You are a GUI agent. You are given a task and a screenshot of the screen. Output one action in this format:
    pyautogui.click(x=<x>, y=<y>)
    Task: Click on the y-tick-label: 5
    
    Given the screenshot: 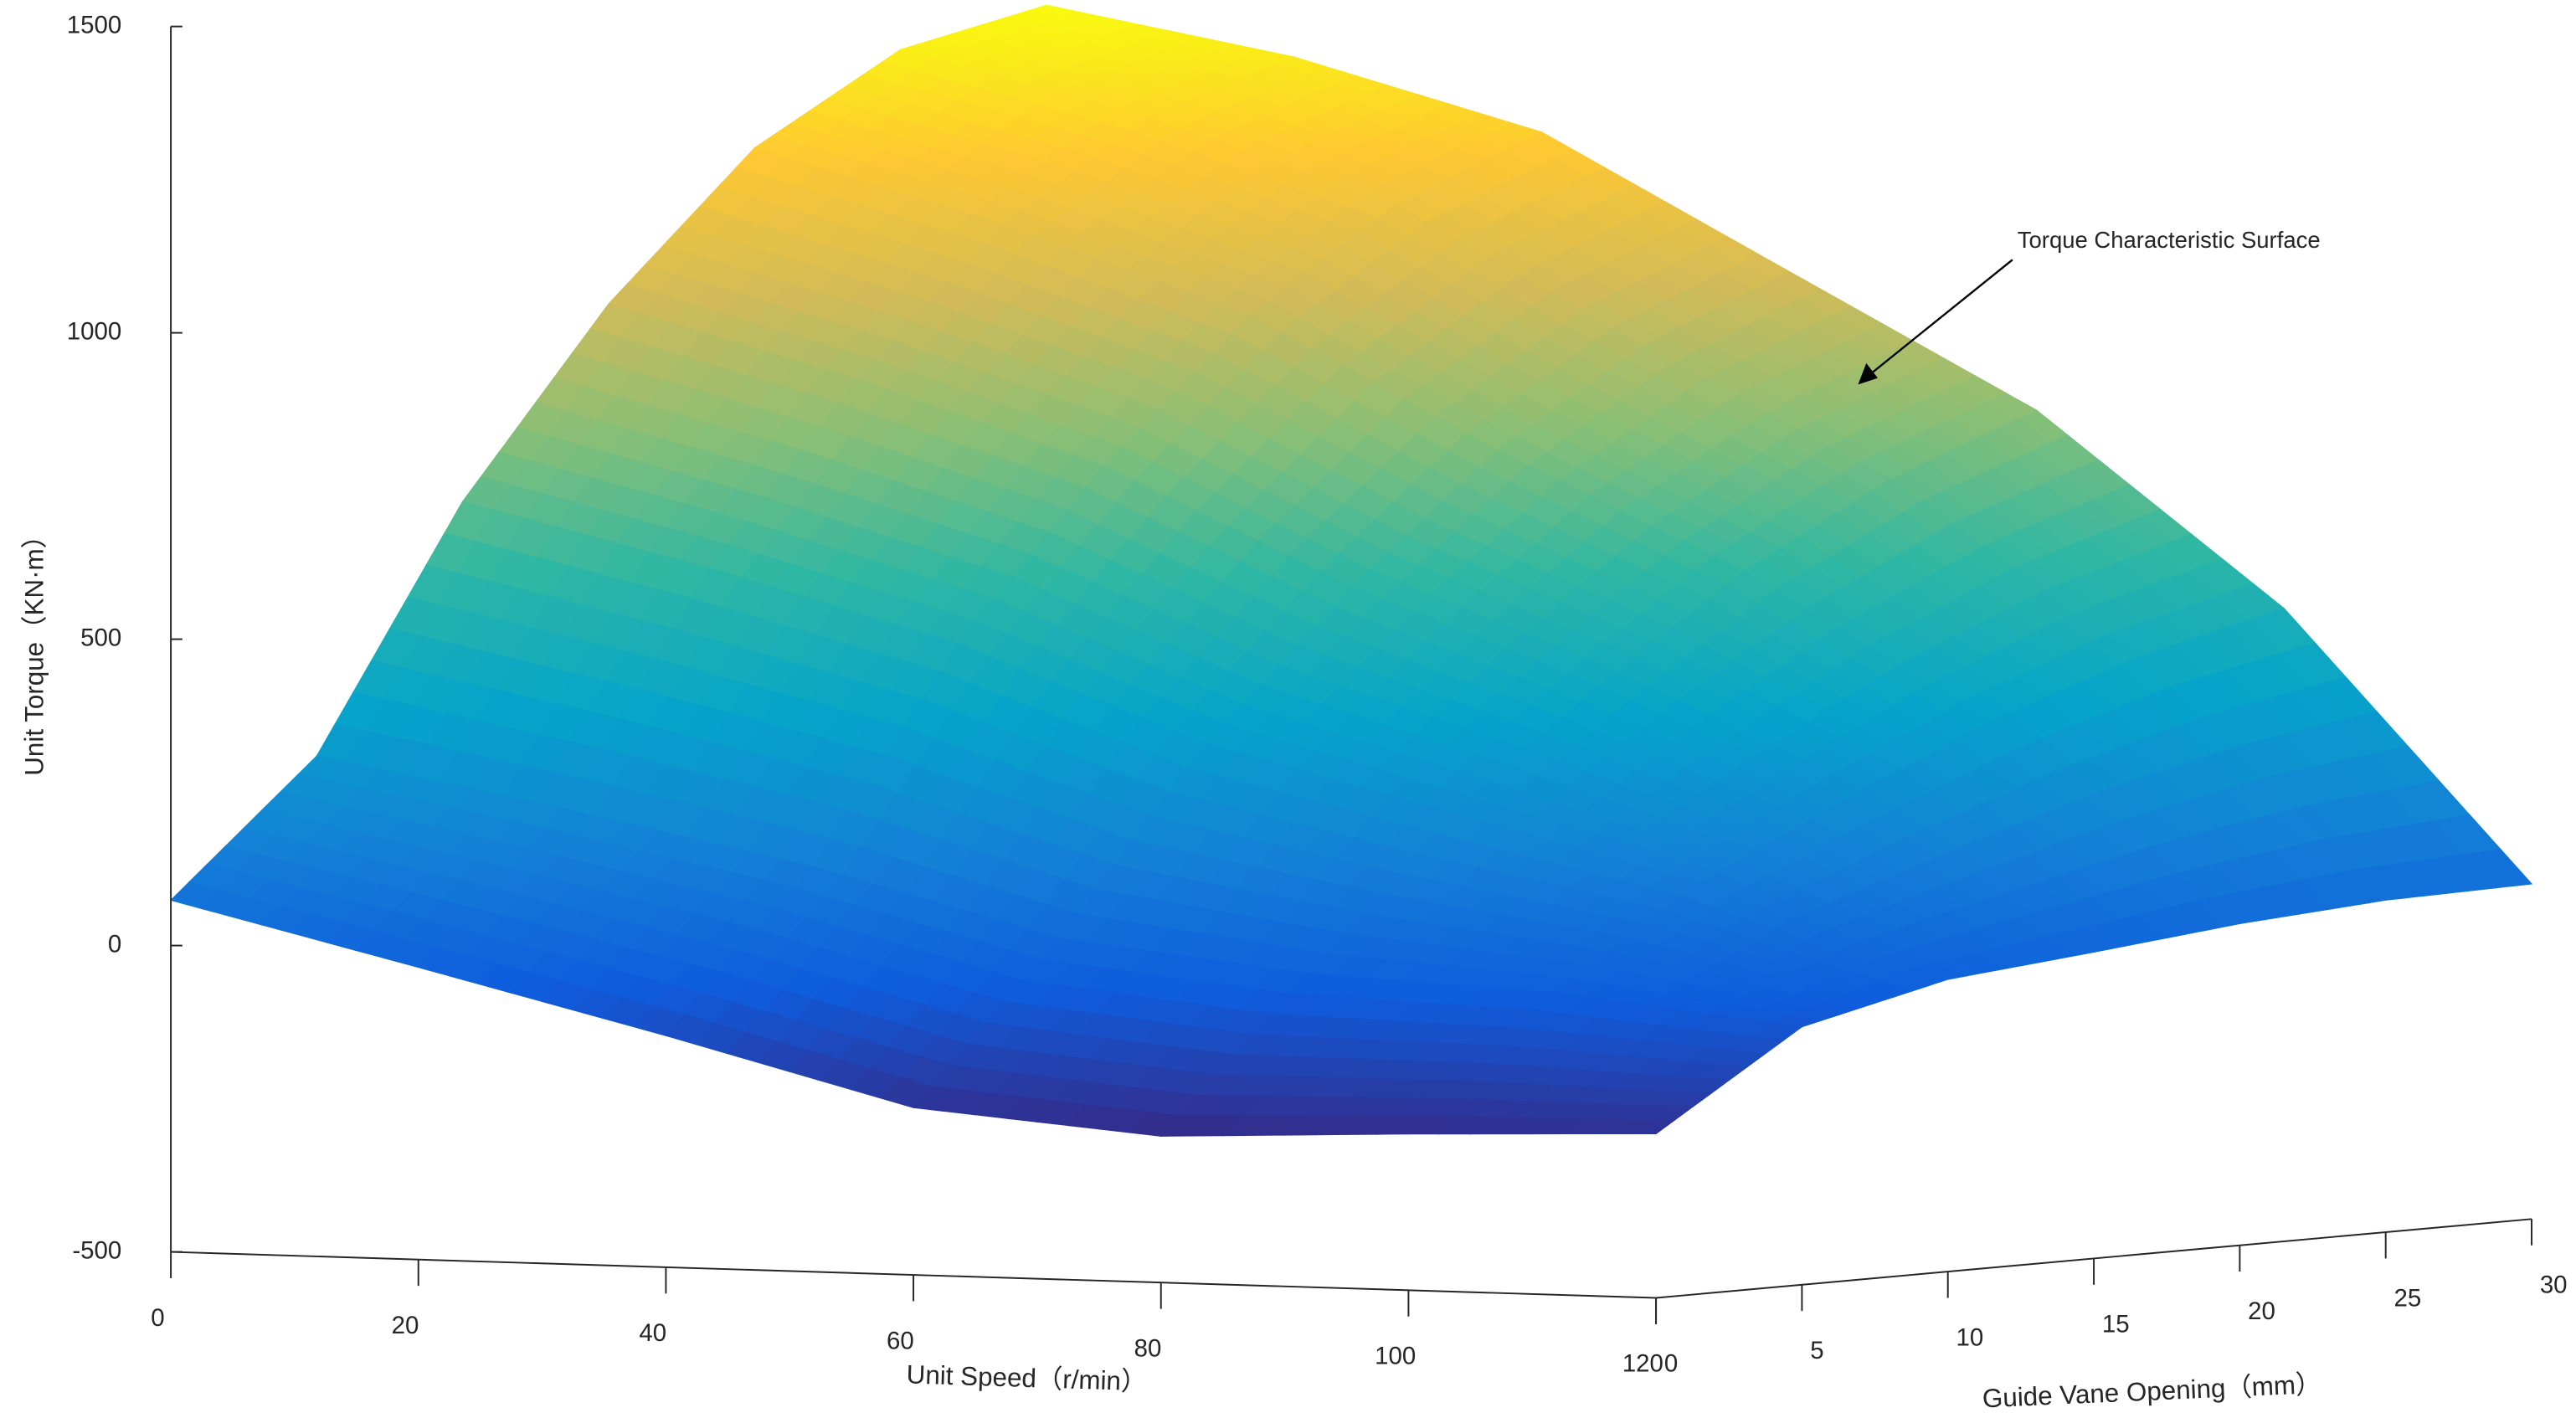 What is the action you would take?
    pyautogui.click(x=1817, y=1350)
    